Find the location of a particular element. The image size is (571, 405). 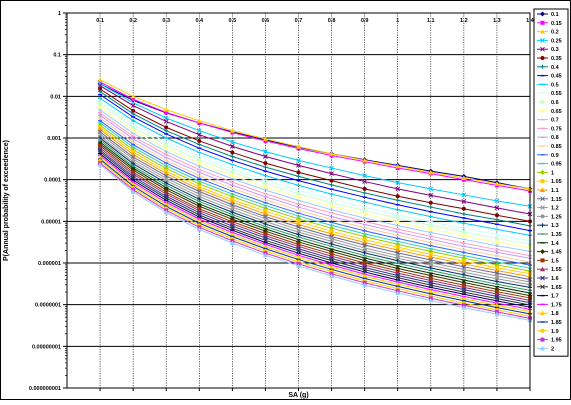

x-tick-label: 0.6 is located at coordinates (266, 21).